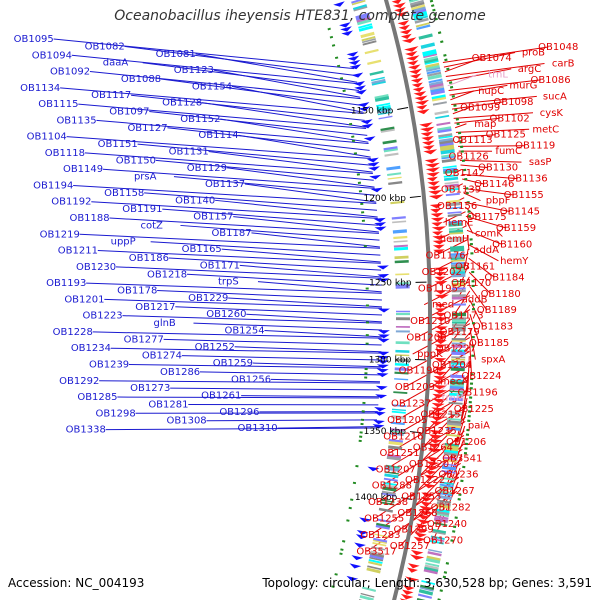  What do you see at coordinates (535, 146) in the screenshot?
I see `gene-label-right: OB1119` at bounding box center [535, 146].